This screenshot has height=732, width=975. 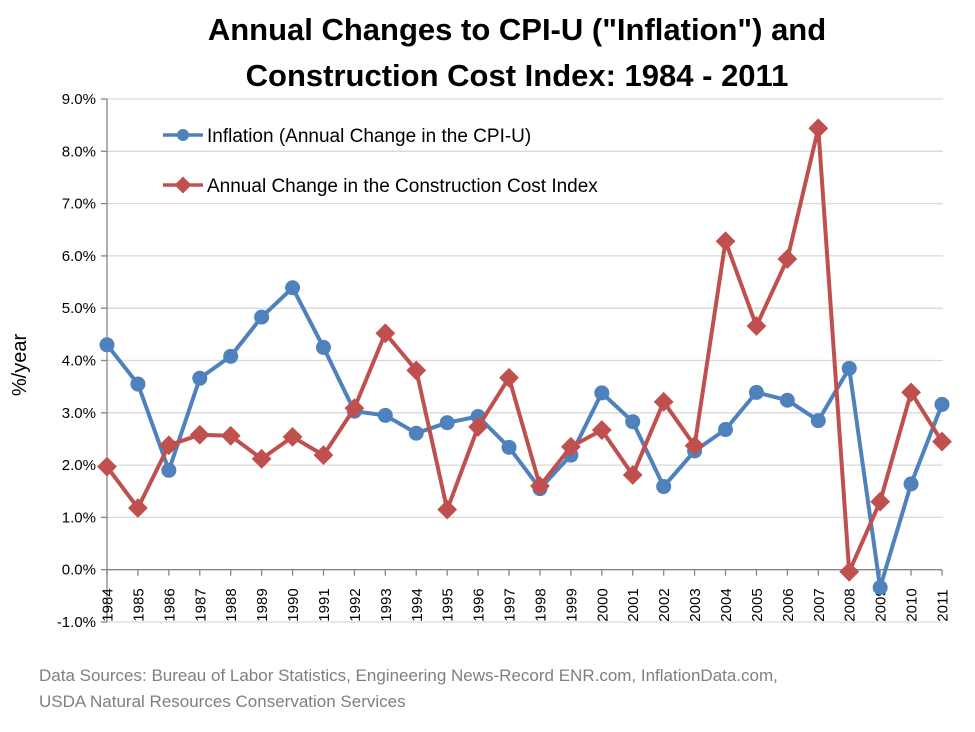 I want to click on y-axis-tick-label: 9.0%, so click(x=79, y=99).